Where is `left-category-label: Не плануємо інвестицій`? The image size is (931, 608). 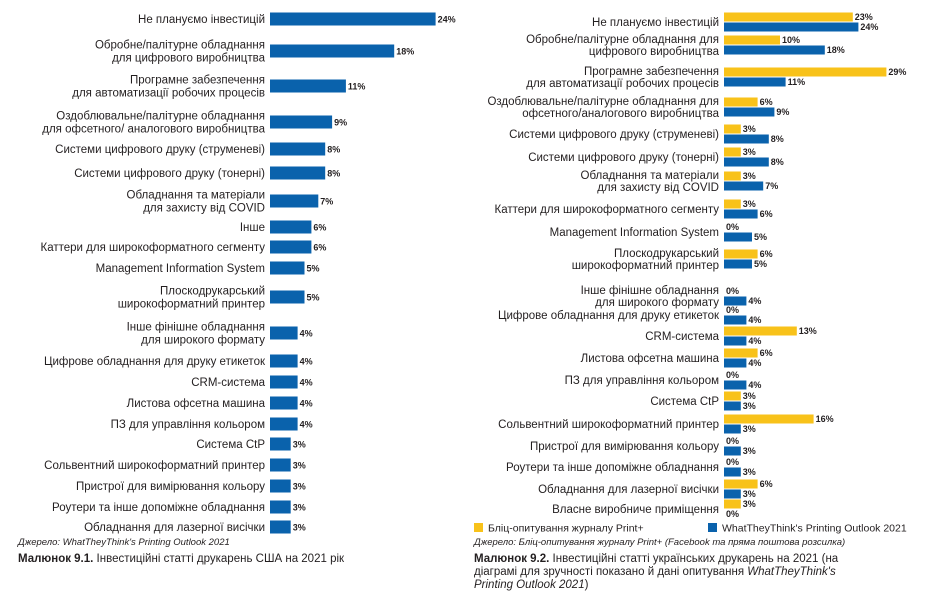 left-category-label: Не плануємо інвестицій is located at coordinates (201, 20).